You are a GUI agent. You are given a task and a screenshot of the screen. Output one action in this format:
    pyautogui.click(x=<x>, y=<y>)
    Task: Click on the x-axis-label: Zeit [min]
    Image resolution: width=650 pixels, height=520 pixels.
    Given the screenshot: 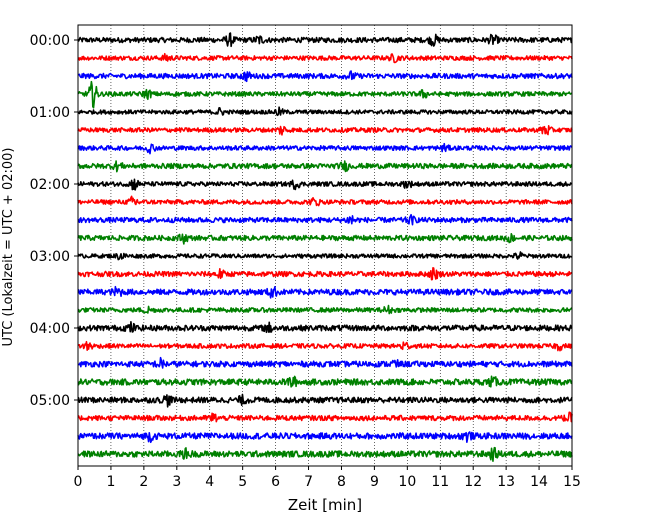 What is the action you would take?
    pyautogui.click(x=325, y=505)
    